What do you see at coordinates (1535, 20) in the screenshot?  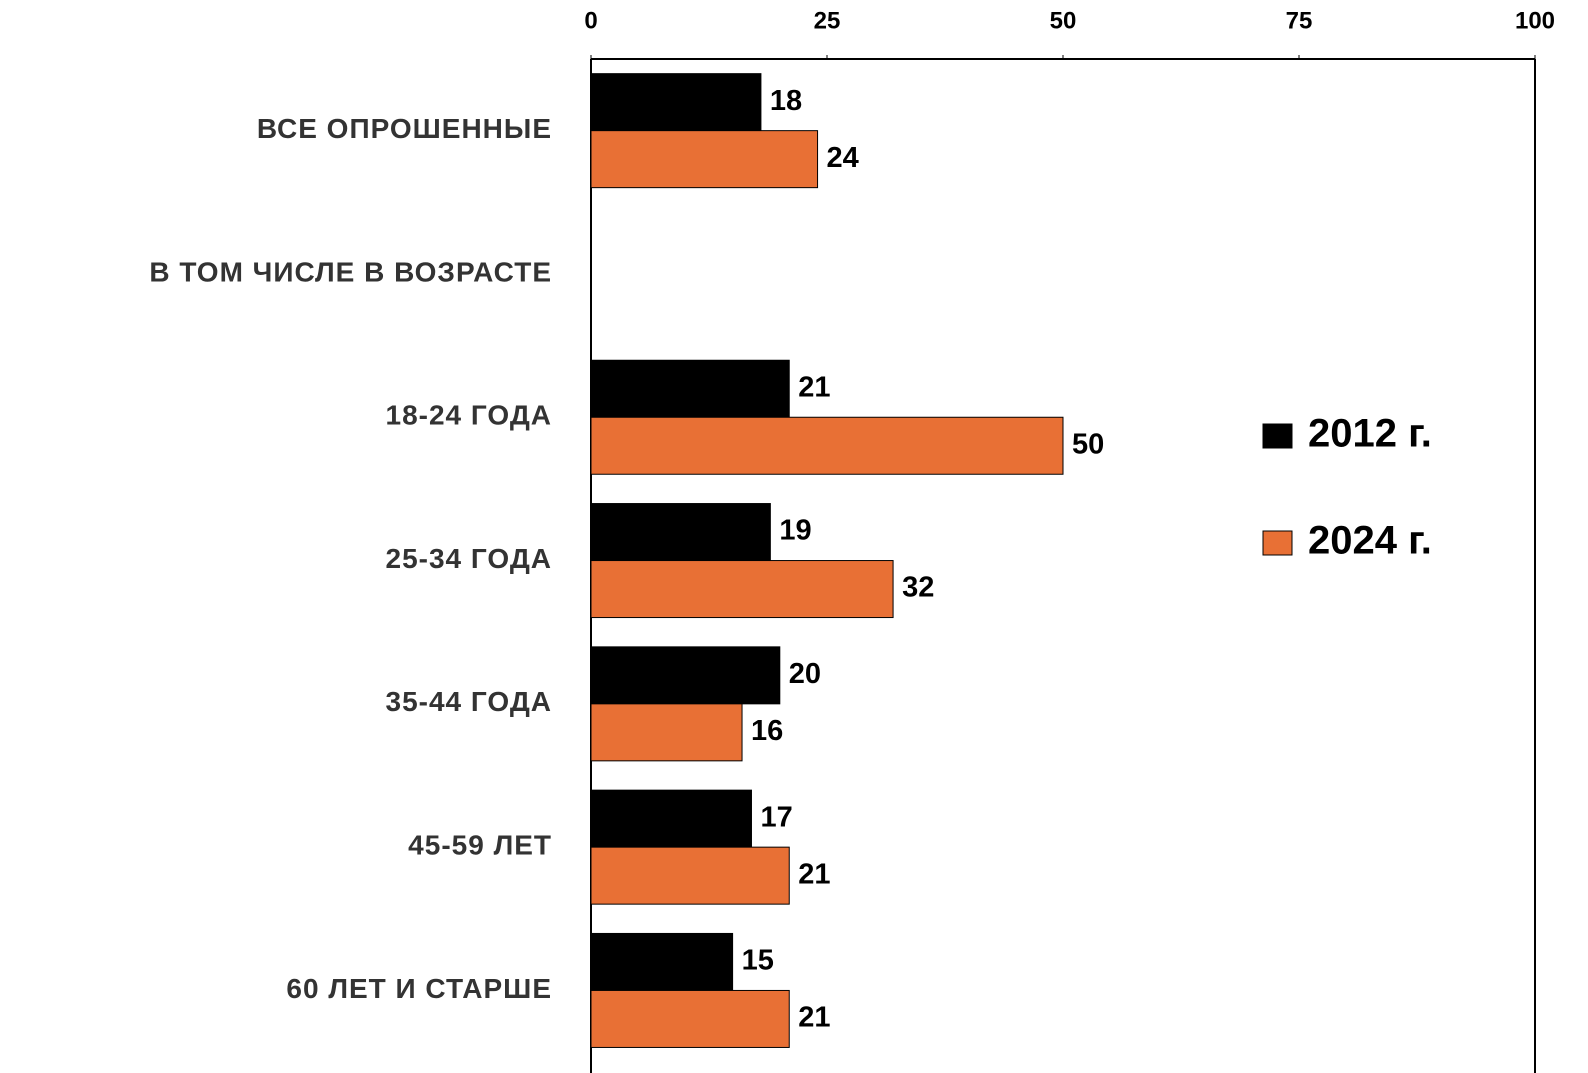 I see `x-tick-label: 100` at bounding box center [1535, 20].